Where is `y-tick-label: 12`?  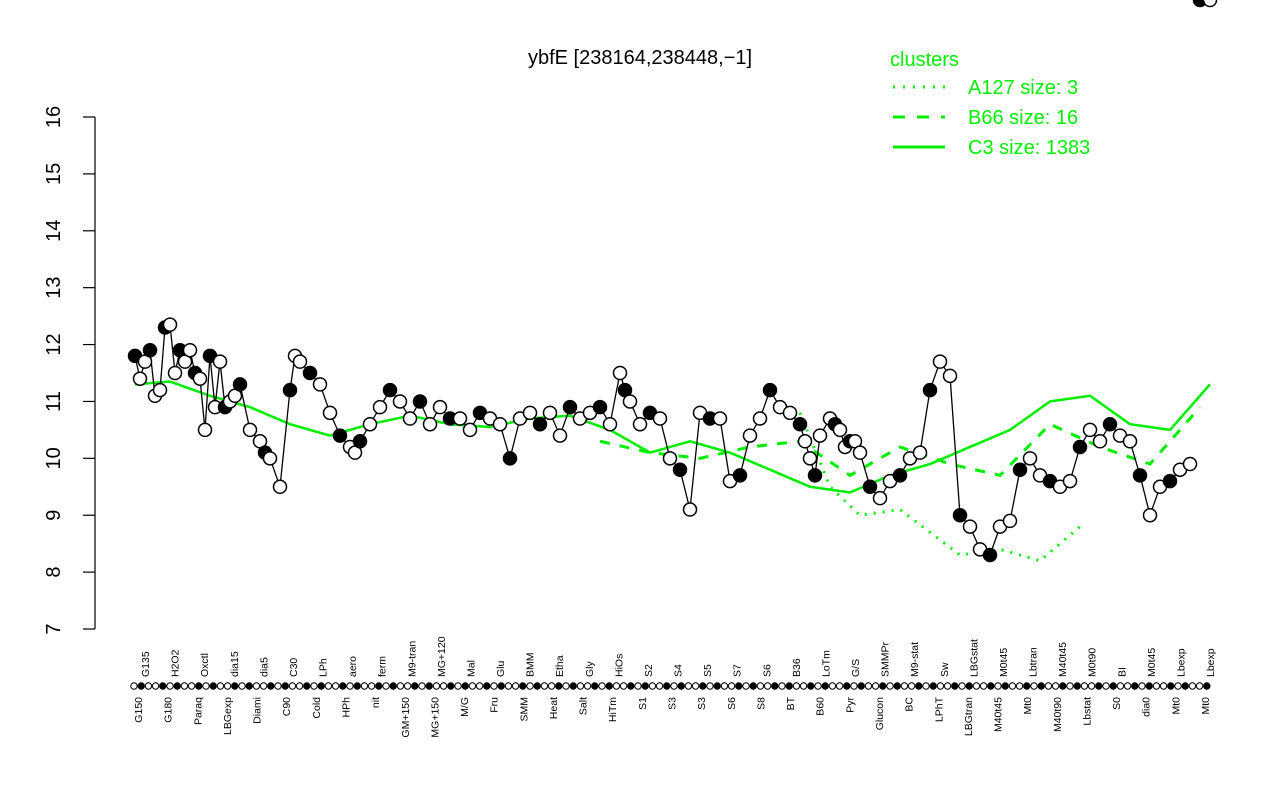 y-tick-label: 12 is located at coordinates (54, 344).